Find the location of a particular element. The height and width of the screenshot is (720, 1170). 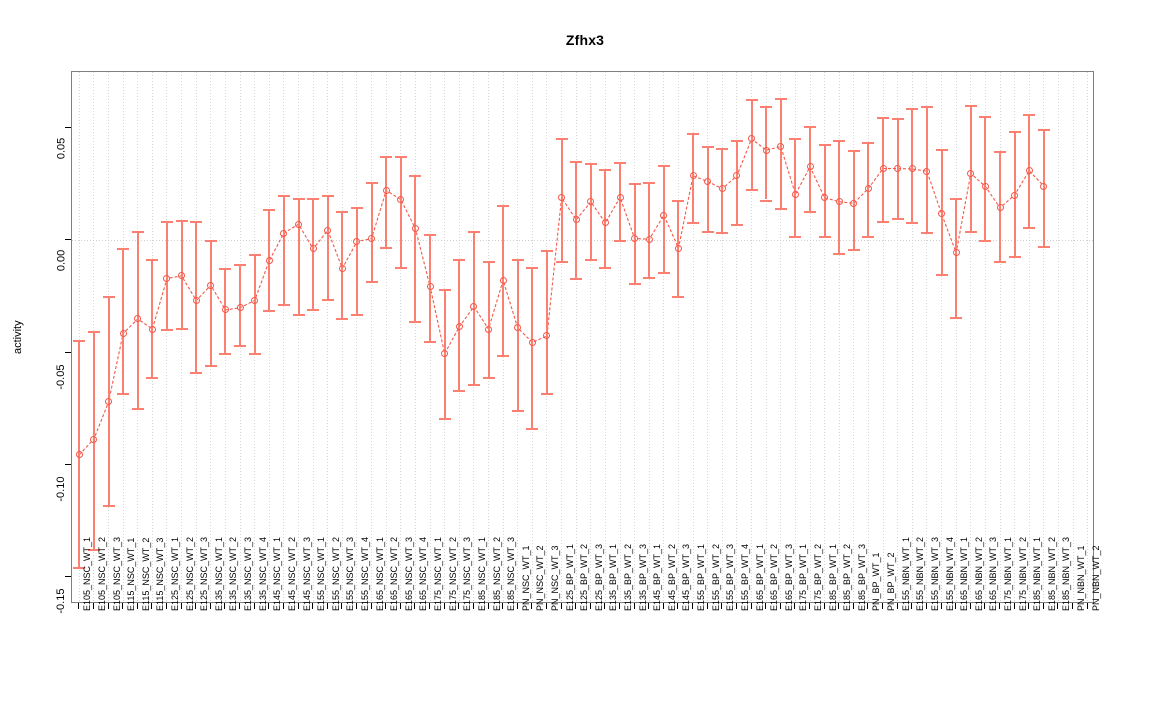

x-axis-tick-label: E135_NSC_WT_3 is located at coordinates (248, 573).